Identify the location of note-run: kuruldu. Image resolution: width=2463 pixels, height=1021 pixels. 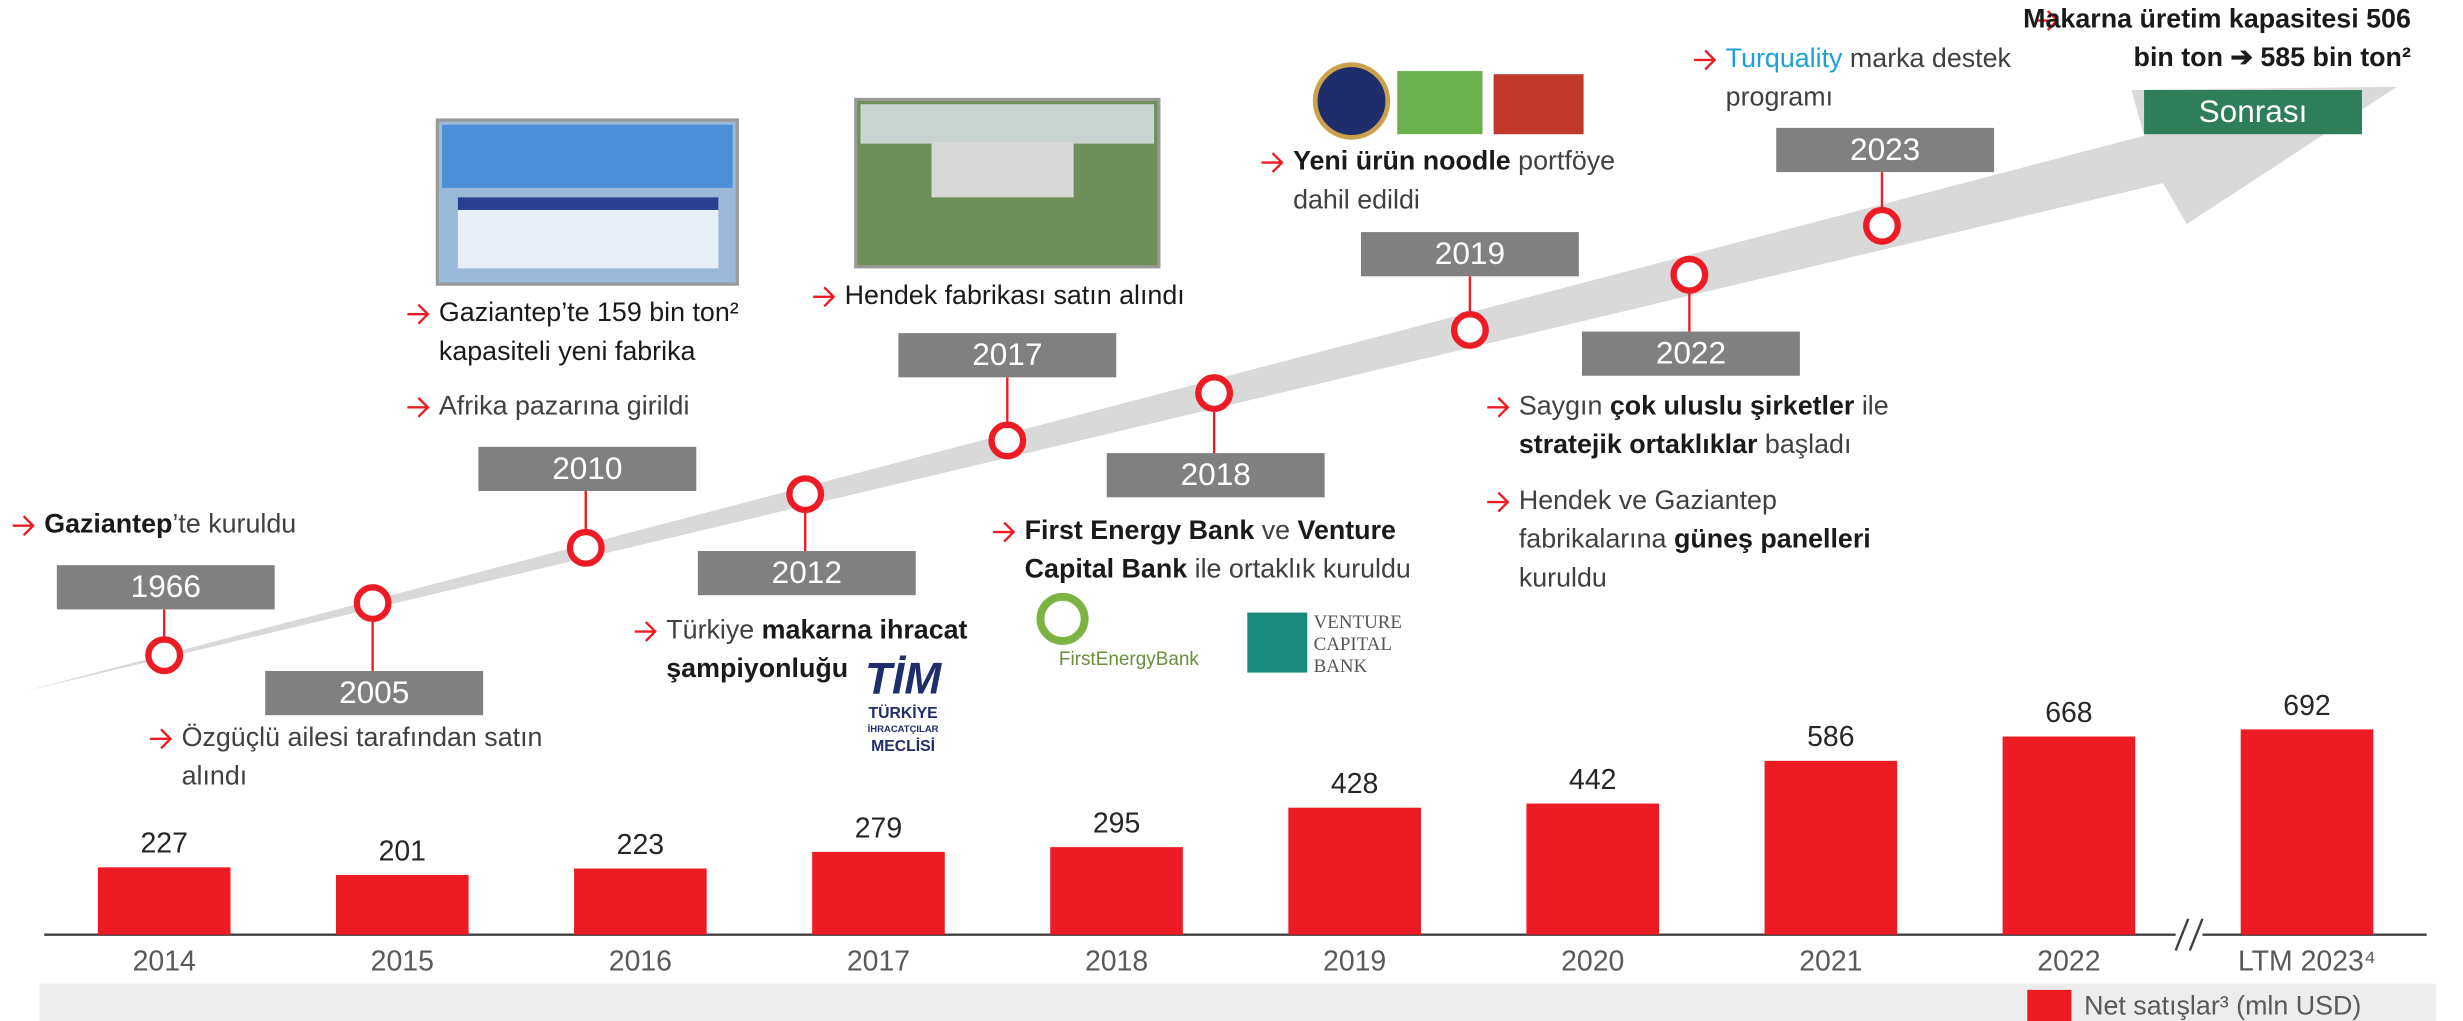
(1563, 578).